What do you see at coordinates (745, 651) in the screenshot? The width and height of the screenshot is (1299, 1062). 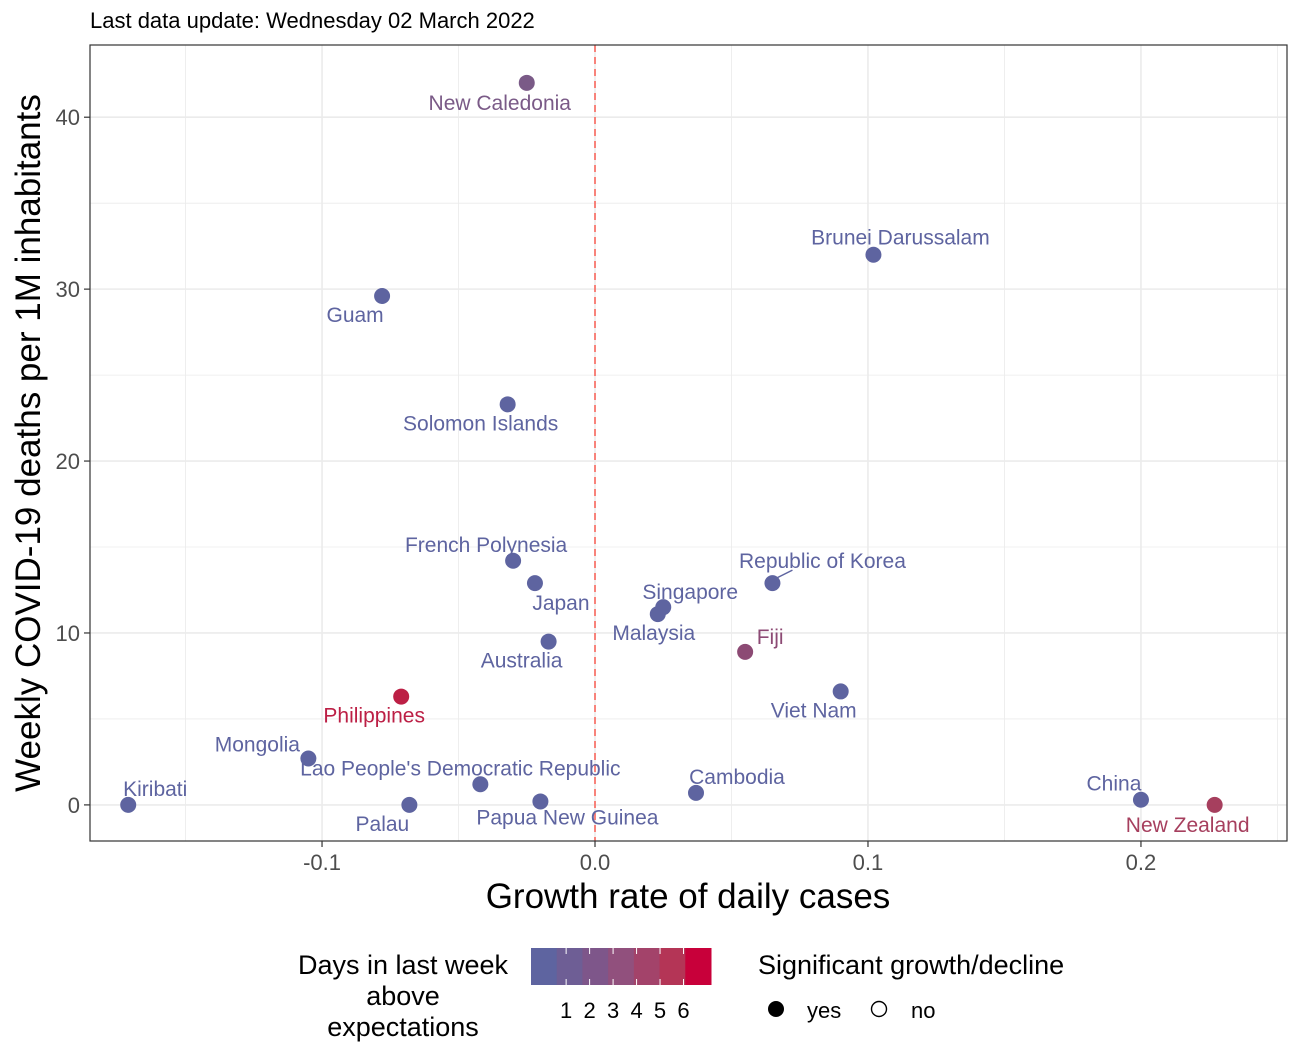 I see `point-fiji` at bounding box center [745, 651].